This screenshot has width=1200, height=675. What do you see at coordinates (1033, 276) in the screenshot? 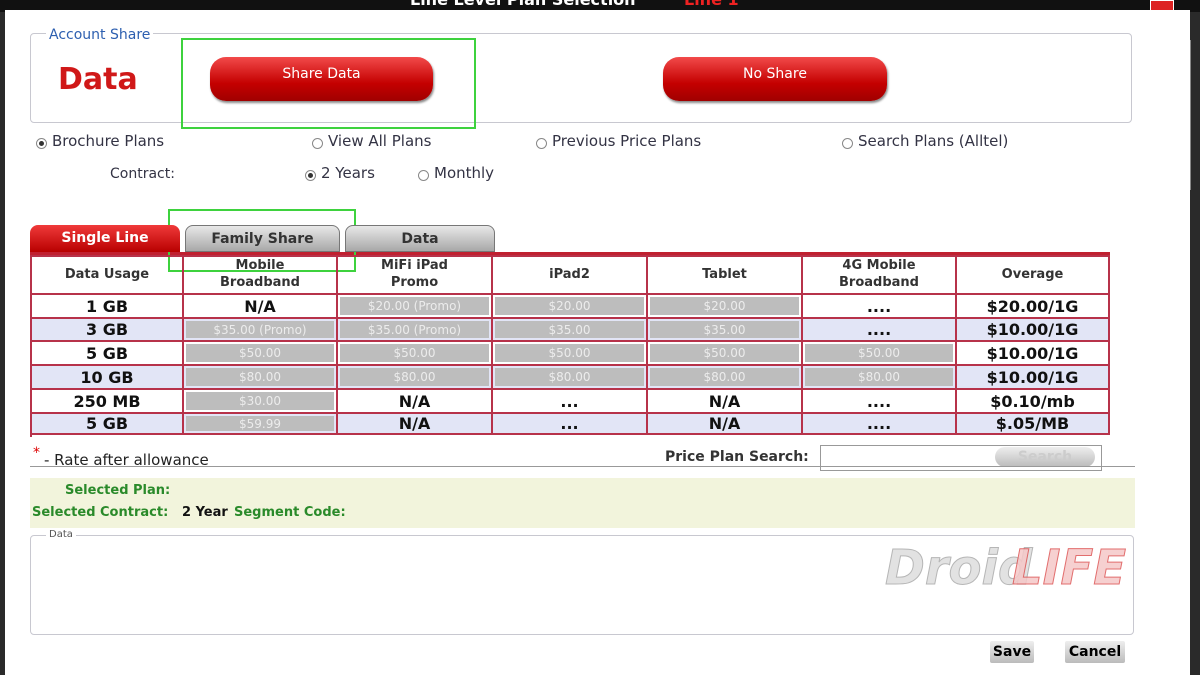
I see `column-header: Overage` at bounding box center [1033, 276].